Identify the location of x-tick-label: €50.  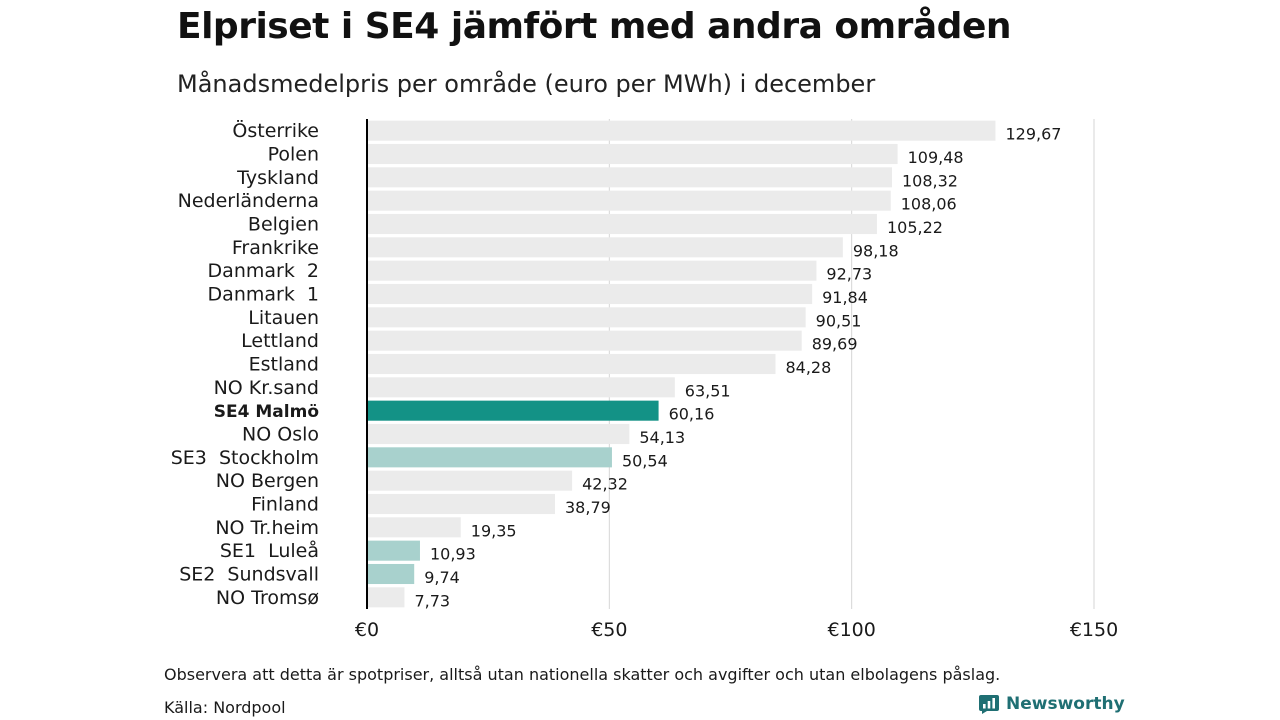
(609, 630).